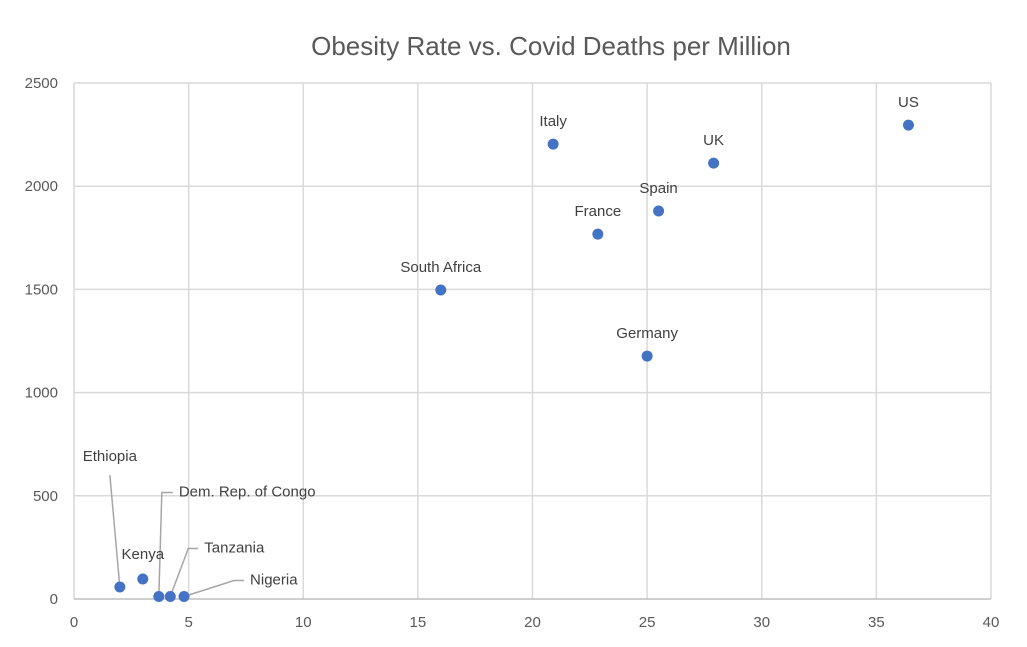  What do you see at coordinates (41, 186) in the screenshot?
I see `y-tick-label: 2000` at bounding box center [41, 186].